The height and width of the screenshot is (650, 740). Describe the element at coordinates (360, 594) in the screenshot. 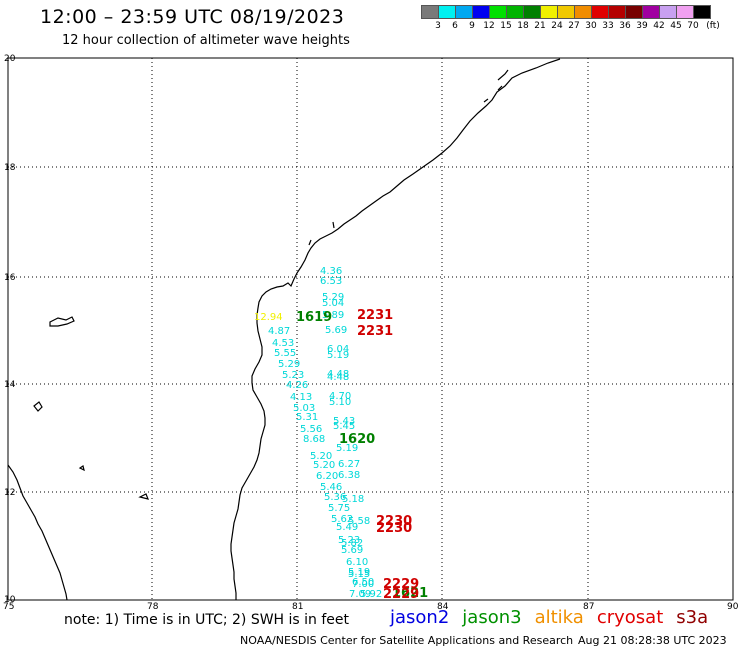

I see `wave-height-label: 7.09` at that location.